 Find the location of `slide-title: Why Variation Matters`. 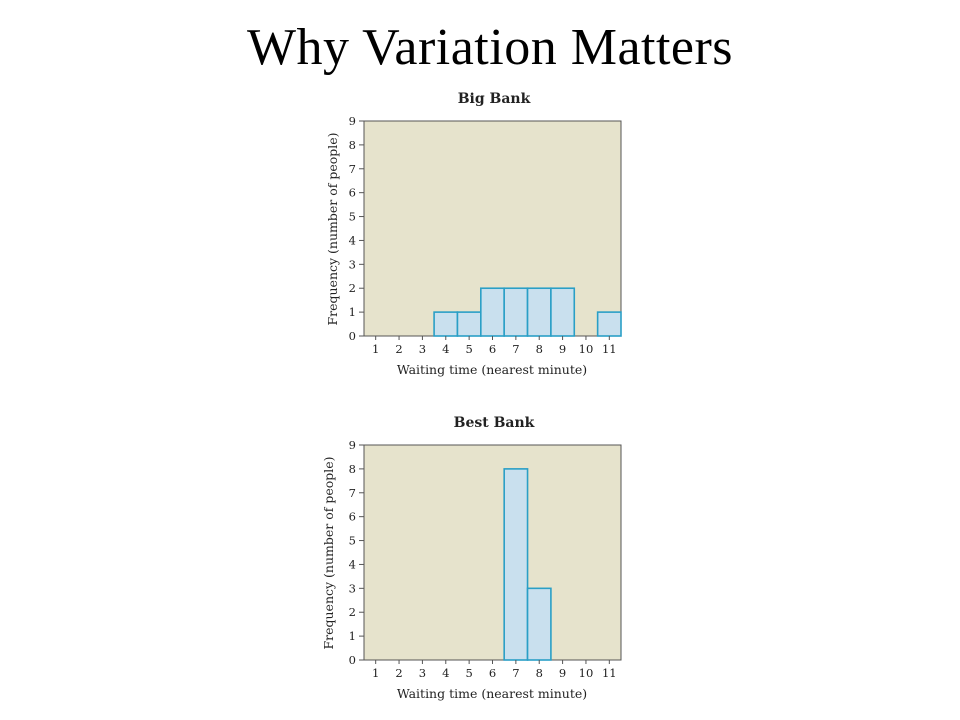

slide-title: Why Variation Matters is located at coordinates (490, 47).